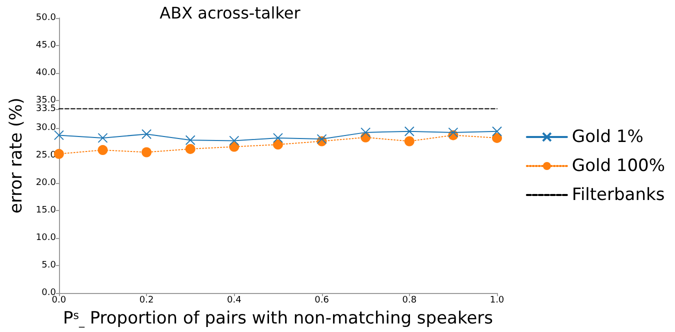  What do you see at coordinates (46, 109) in the screenshot?
I see `y-tick-label: 33.5` at bounding box center [46, 109].